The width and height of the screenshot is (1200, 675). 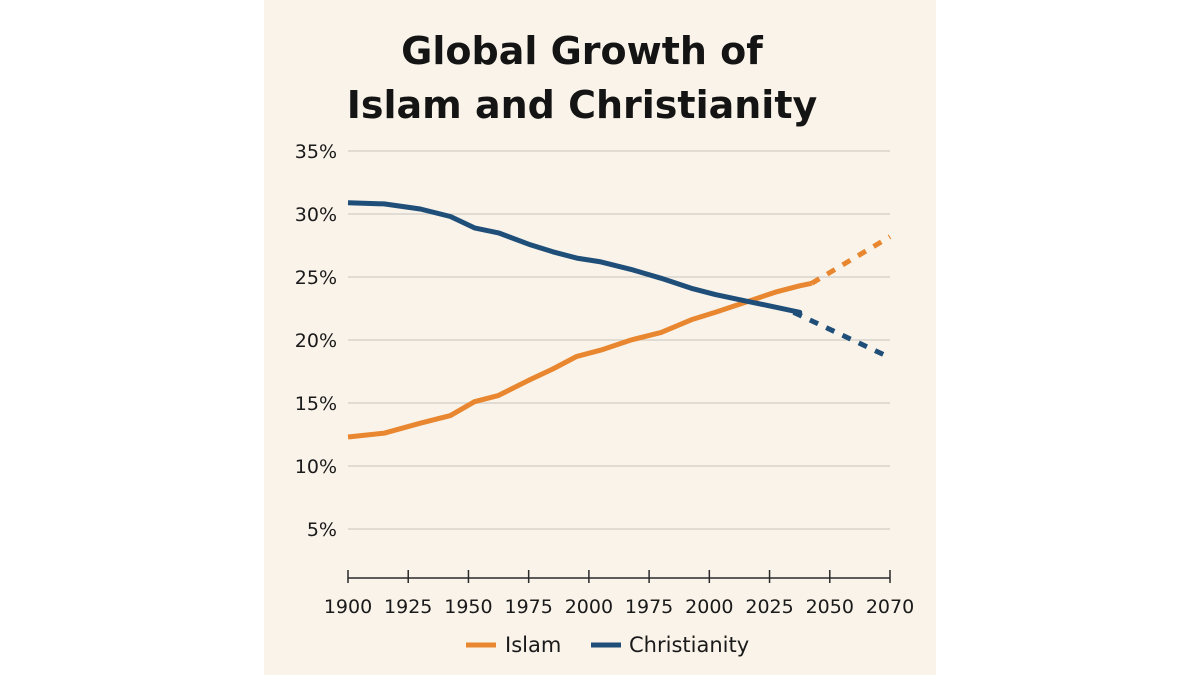 I want to click on y-tick-label: 25%, so click(x=316, y=278).